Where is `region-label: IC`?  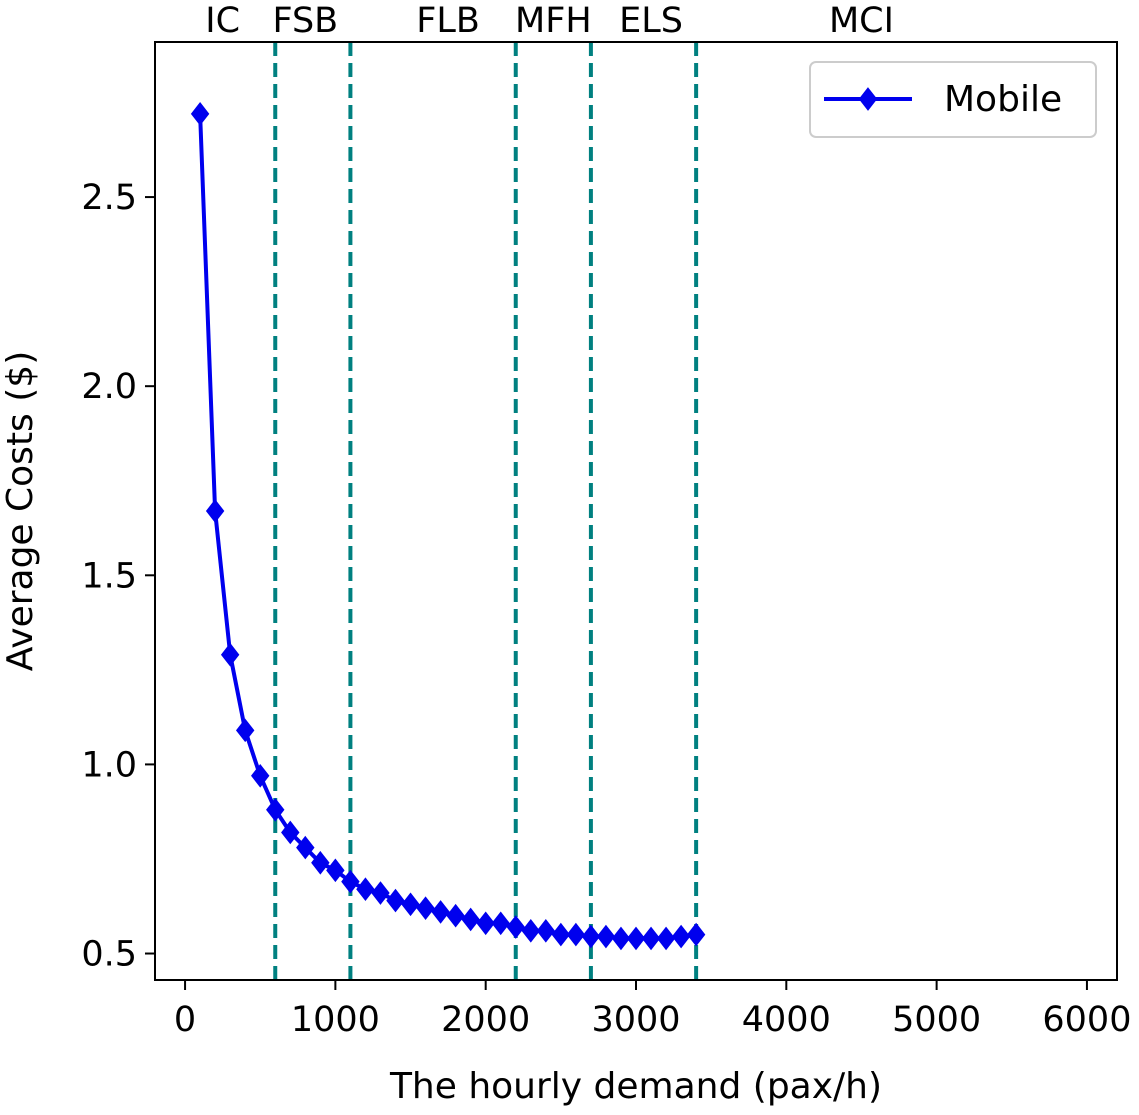 region-label: IC is located at coordinates (222, 21).